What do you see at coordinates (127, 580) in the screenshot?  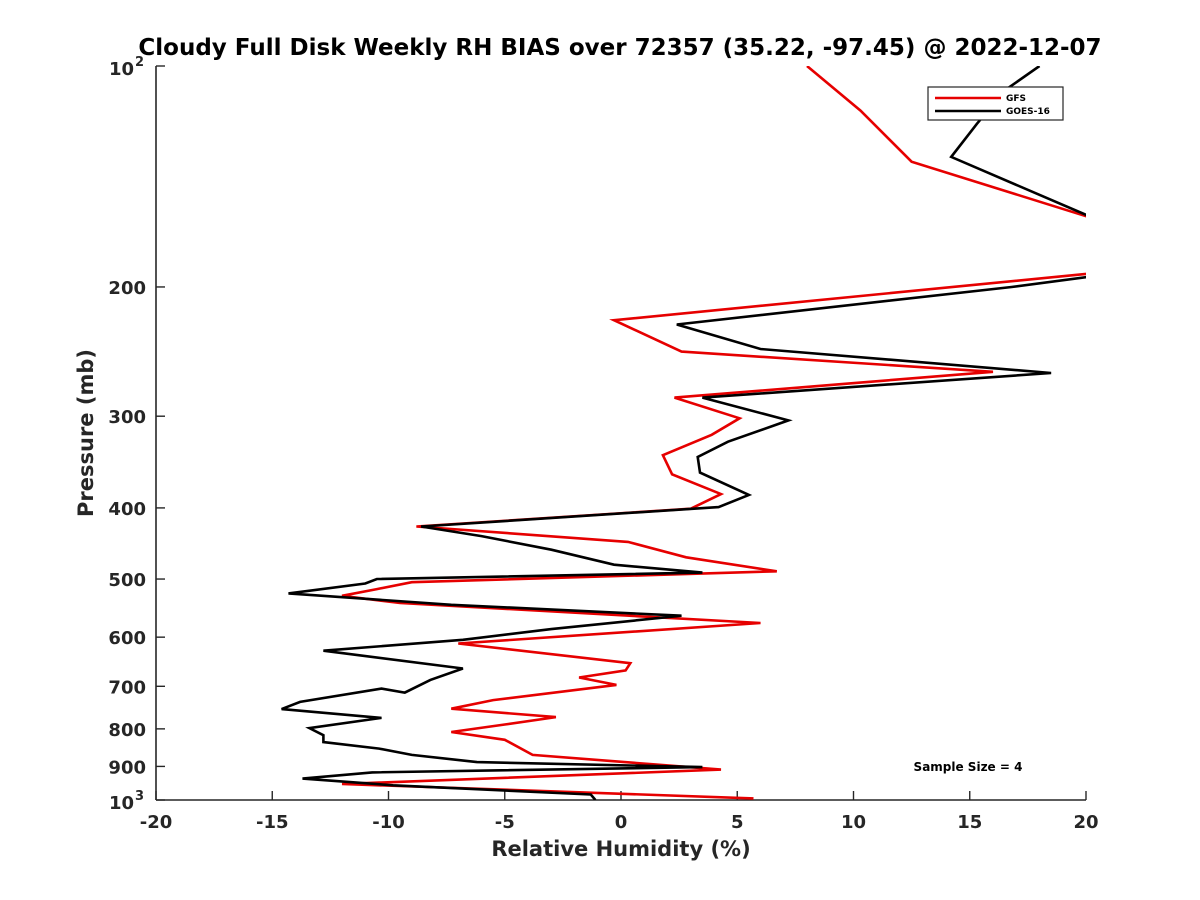 I see `y-tick-label: 500` at bounding box center [127, 580].